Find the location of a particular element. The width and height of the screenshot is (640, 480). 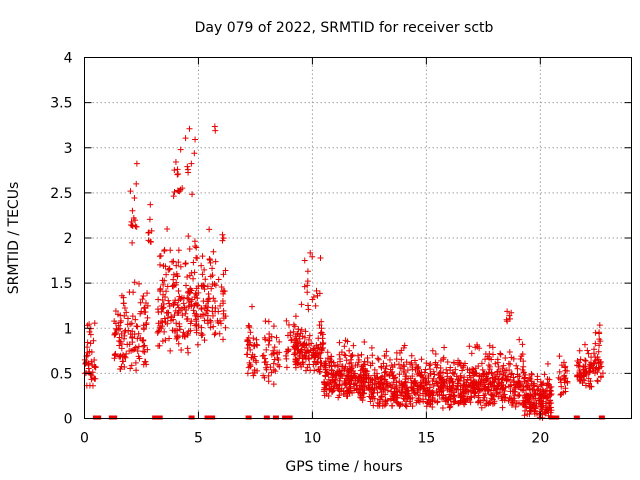

data-gap-marker is located at coordinates (601, 417).